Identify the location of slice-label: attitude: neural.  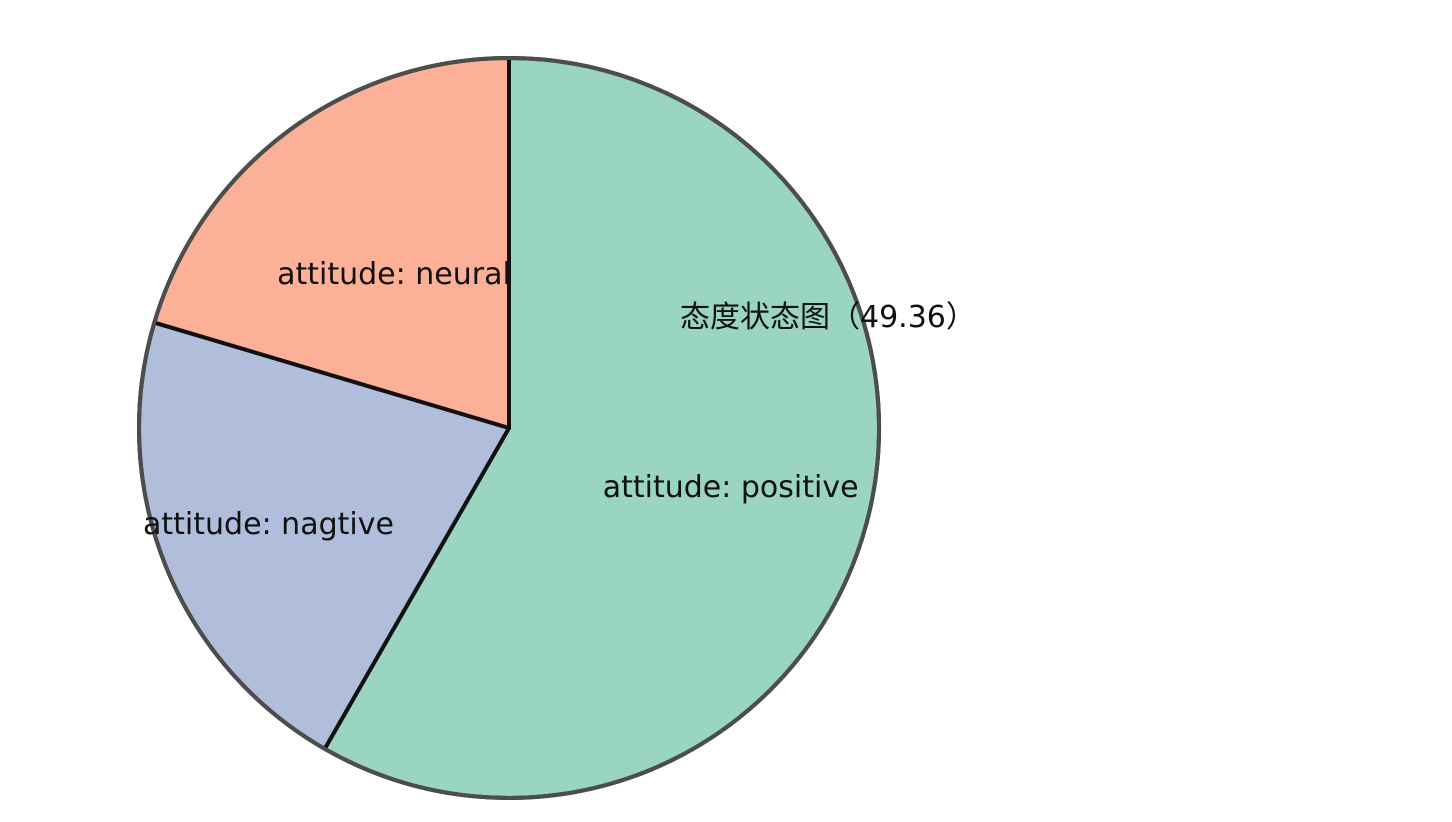
(394, 274).